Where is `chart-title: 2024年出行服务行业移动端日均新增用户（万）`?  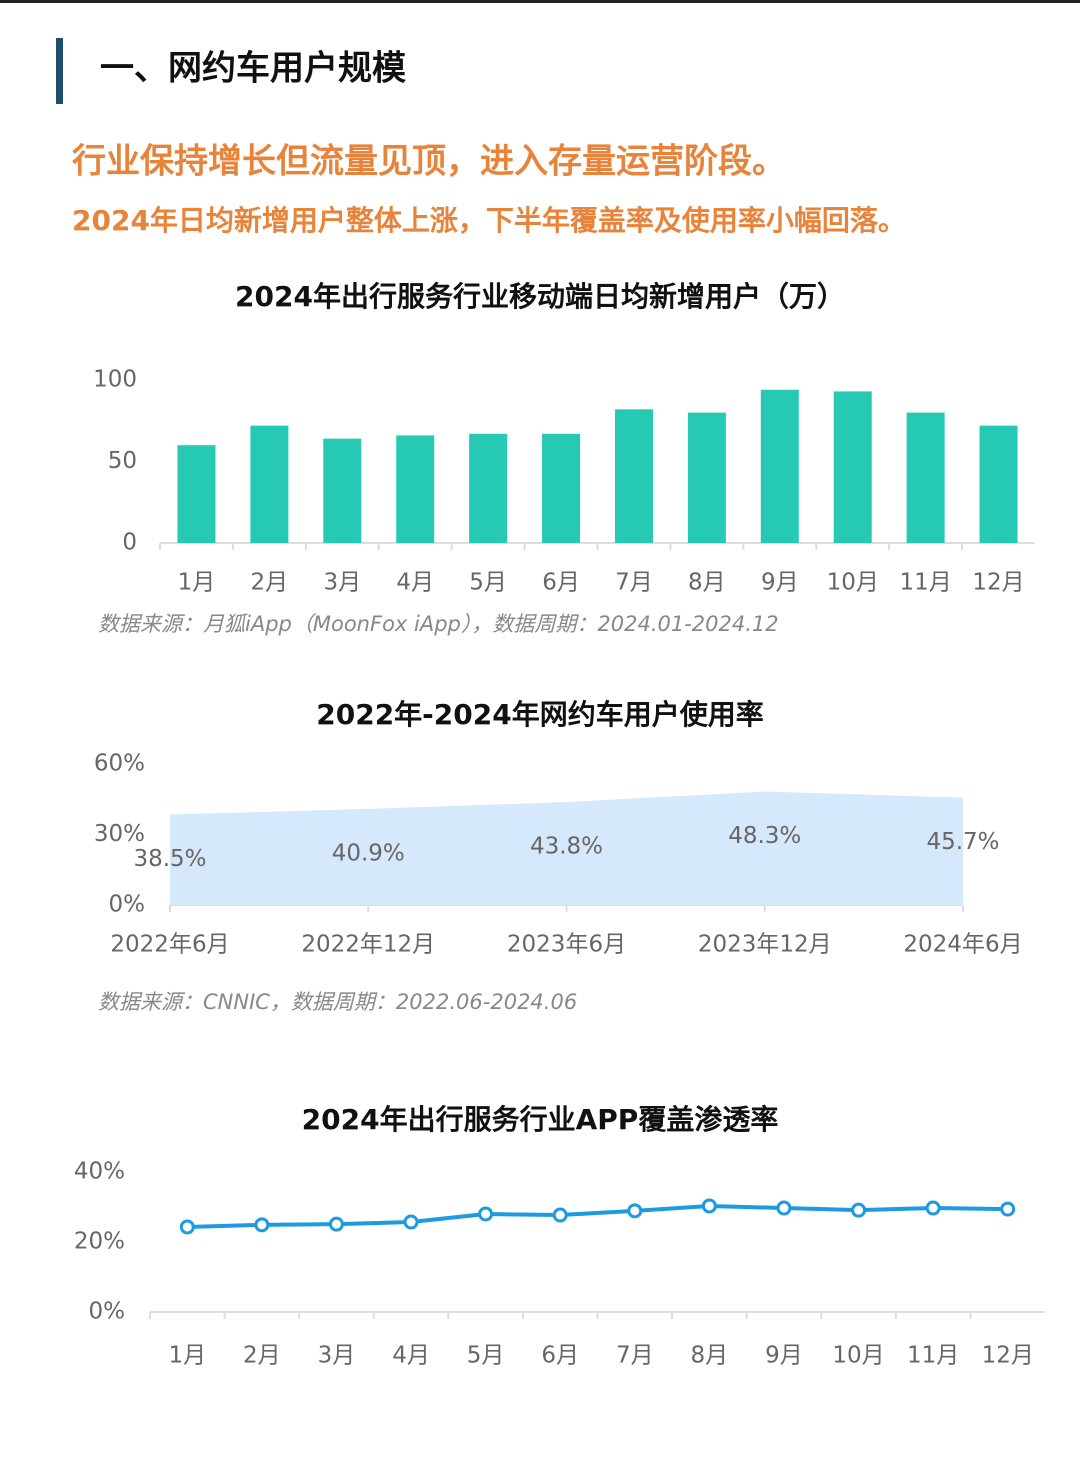 chart-title: 2024年出行服务行业移动端日均新增用户（万） is located at coordinates (540, 296).